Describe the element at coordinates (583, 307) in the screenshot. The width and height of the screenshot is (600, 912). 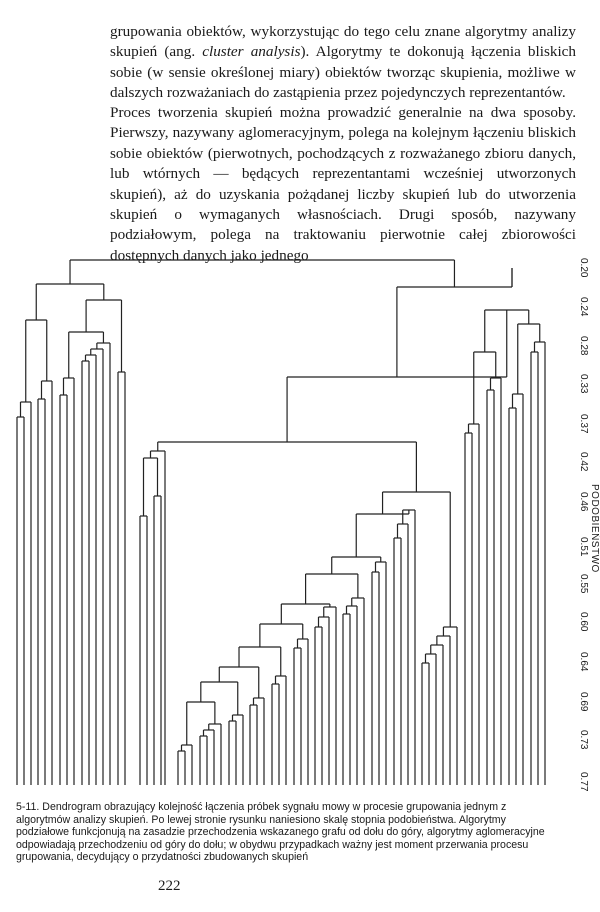
I see `axis-tick-label: 0.24` at that location.